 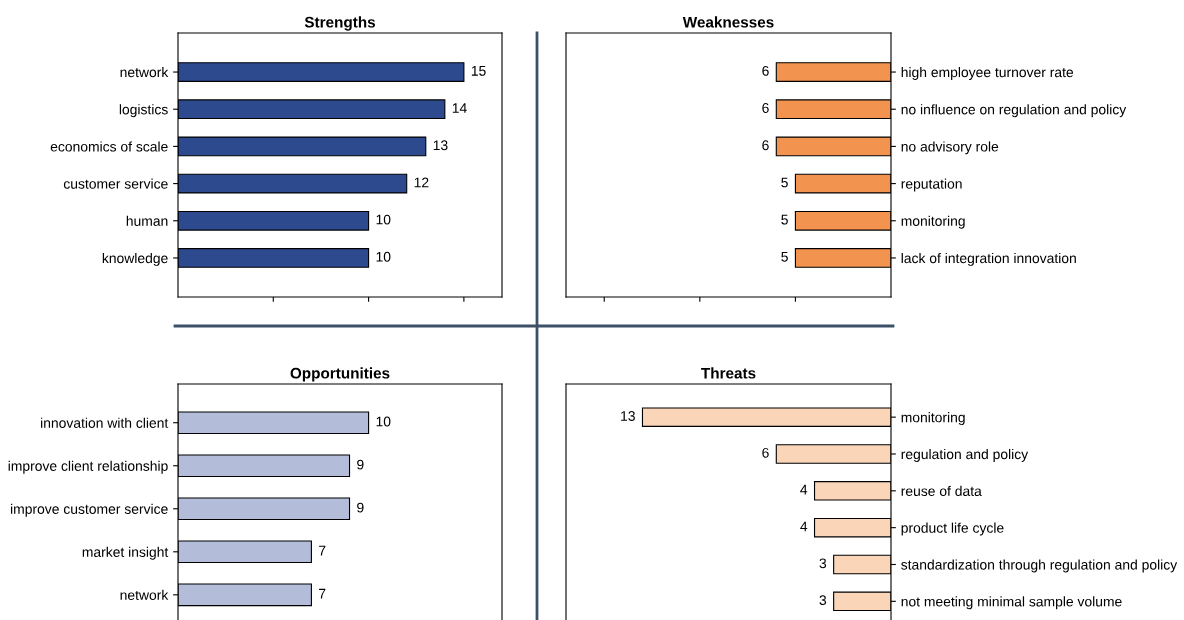 What do you see at coordinates (1039, 566) in the screenshot?
I see `y-tick-label: standardization through regulation and policy` at bounding box center [1039, 566].